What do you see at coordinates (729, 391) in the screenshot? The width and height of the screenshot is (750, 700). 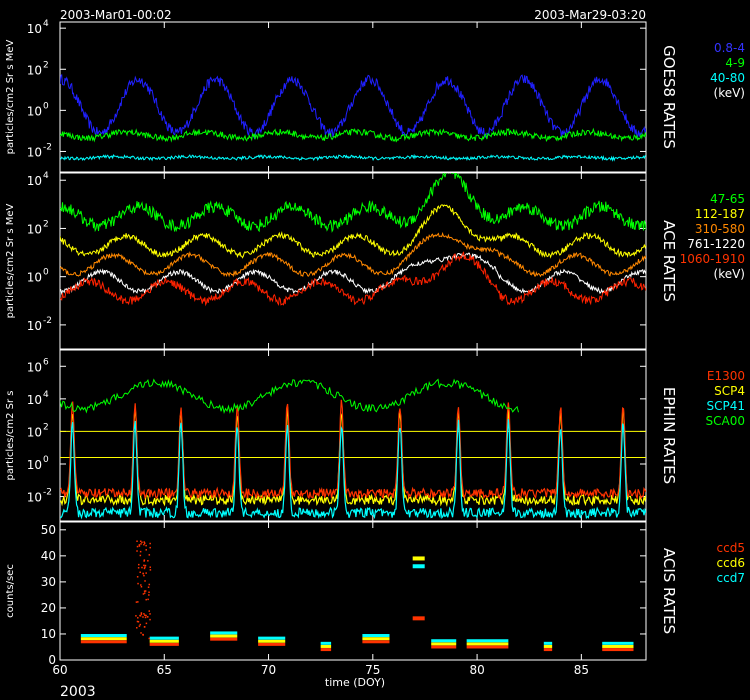 I see `ephin-legend-item: SCP4` at bounding box center [729, 391].